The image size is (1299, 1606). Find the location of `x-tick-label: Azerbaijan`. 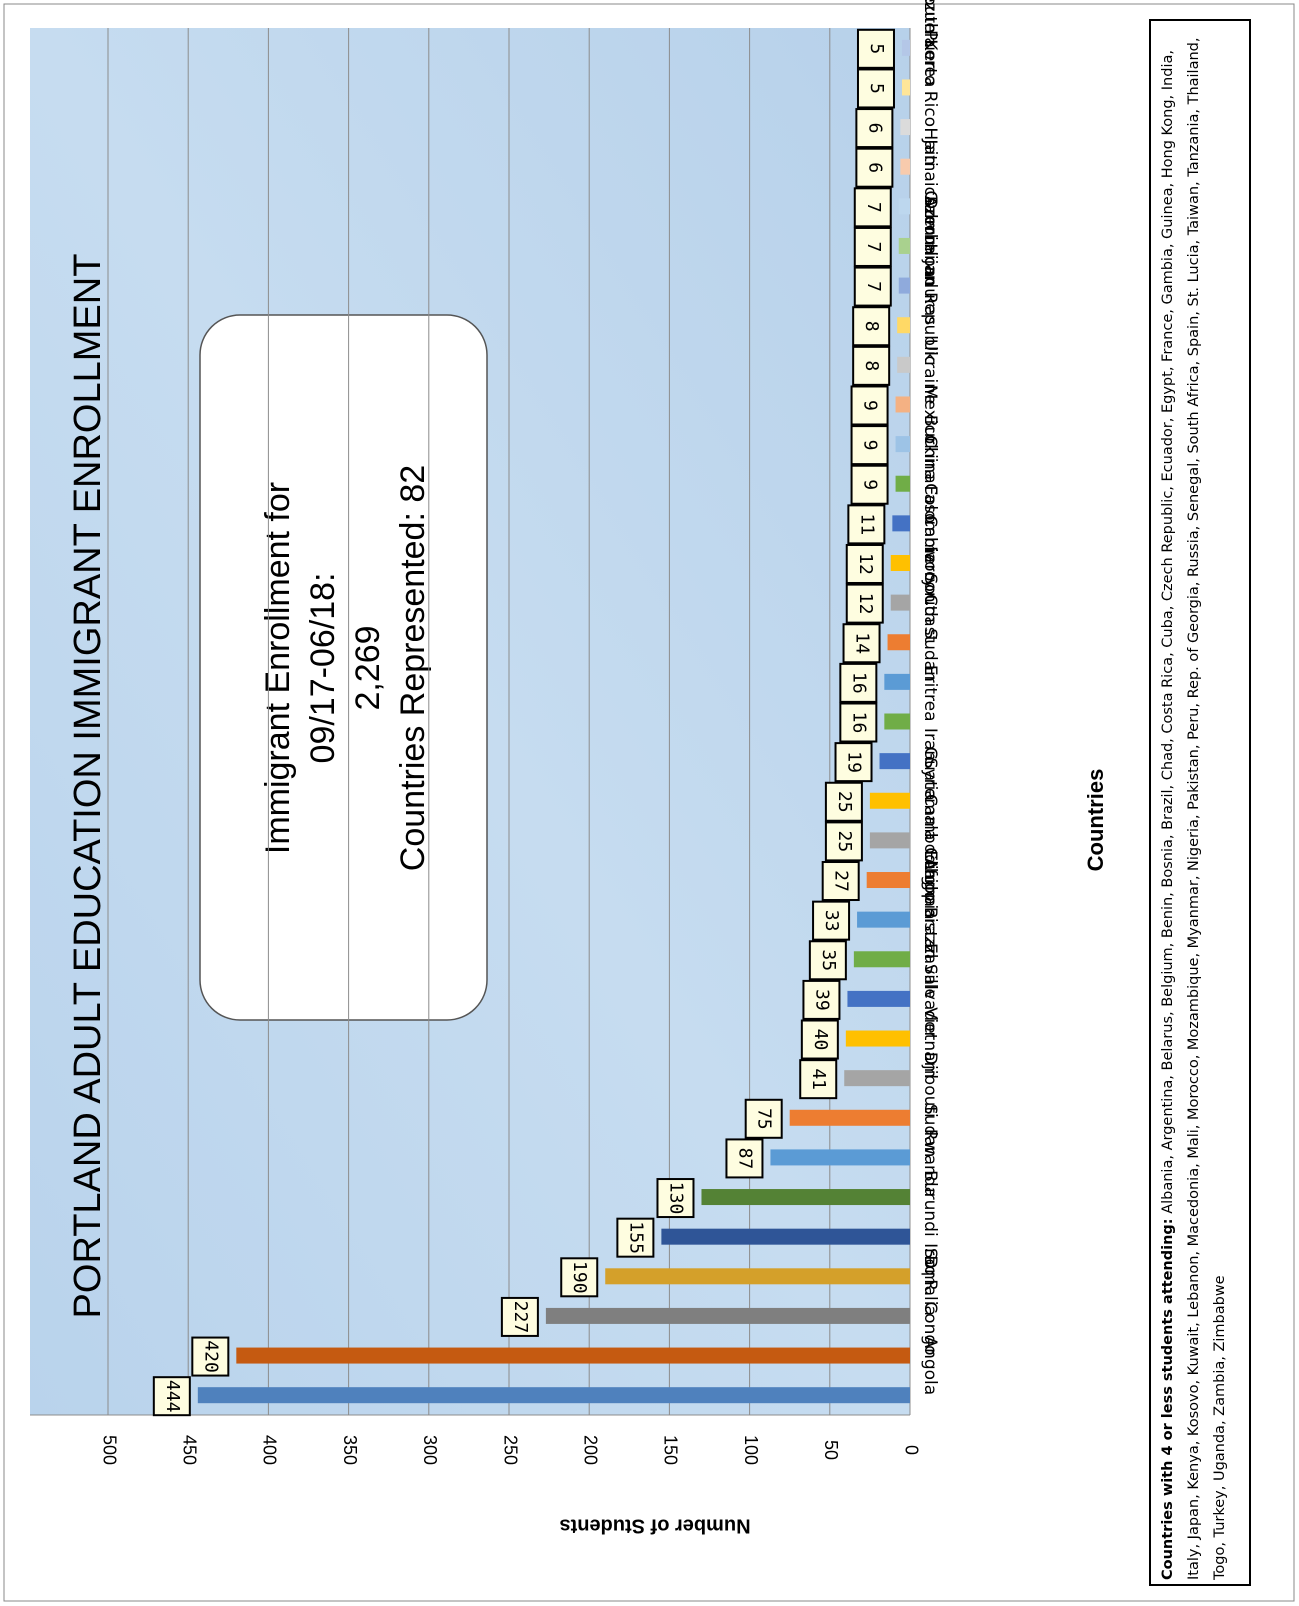

x-tick-label: Azerbaijan is located at coordinates (930, 241).